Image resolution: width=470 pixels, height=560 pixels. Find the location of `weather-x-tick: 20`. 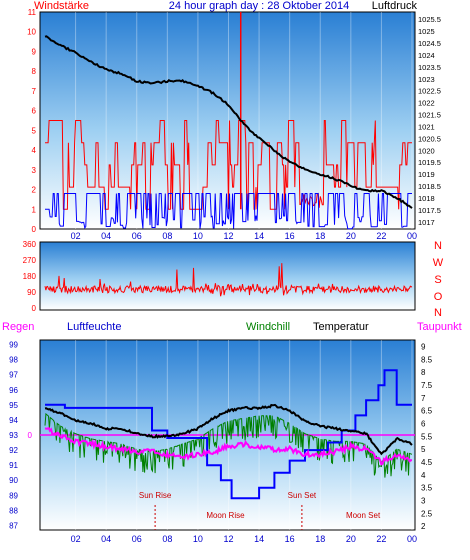

weather-x-tick: 20 is located at coordinates (351, 539).